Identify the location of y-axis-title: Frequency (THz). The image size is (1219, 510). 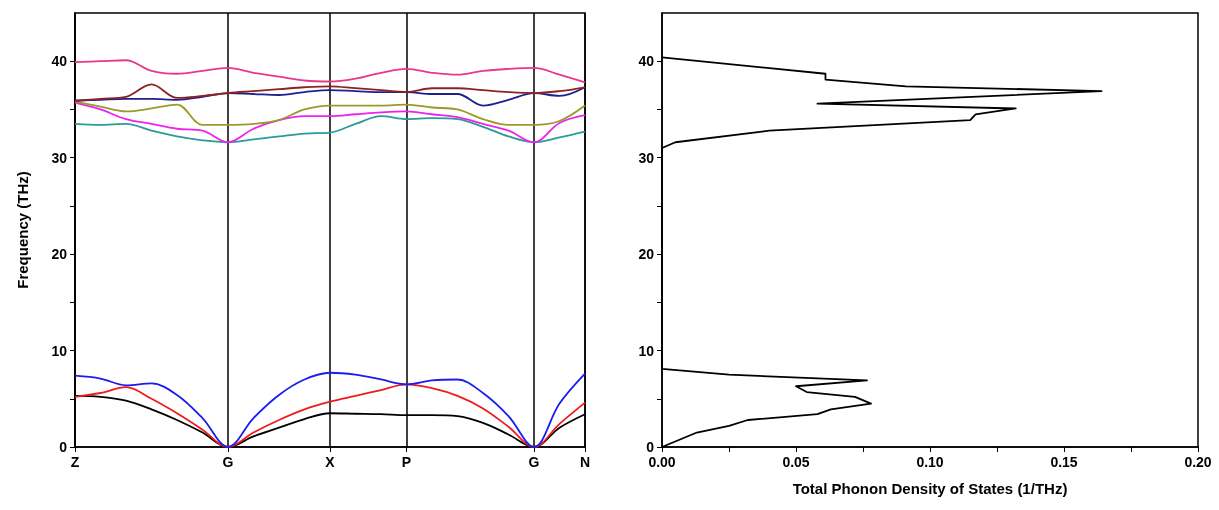
(22, 230).